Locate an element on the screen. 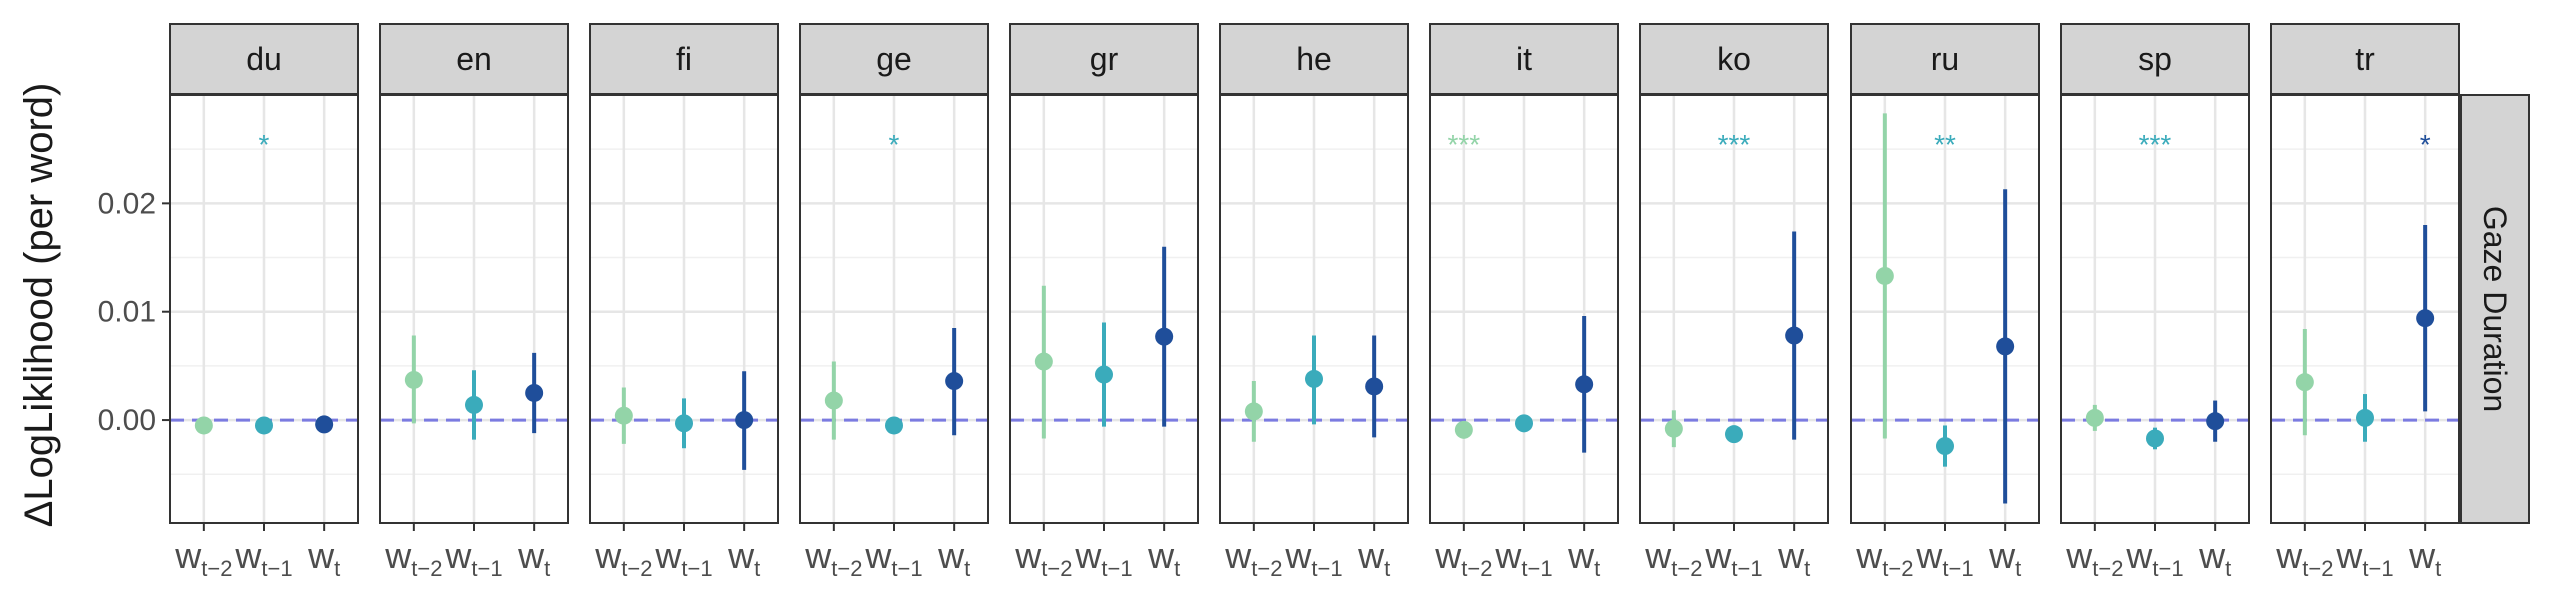  row-strip-label: Gaze Duration is located at coordinates (2495, 309).